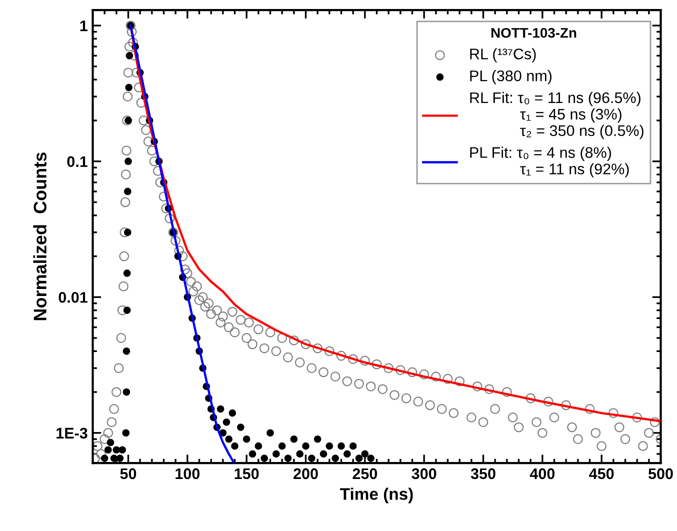 This screenshot has height=531, width=677. What do you see at coordinates (365, 474) in the screenshot?
I see `x-tick-label: 250` at bounding box center [365, 474].